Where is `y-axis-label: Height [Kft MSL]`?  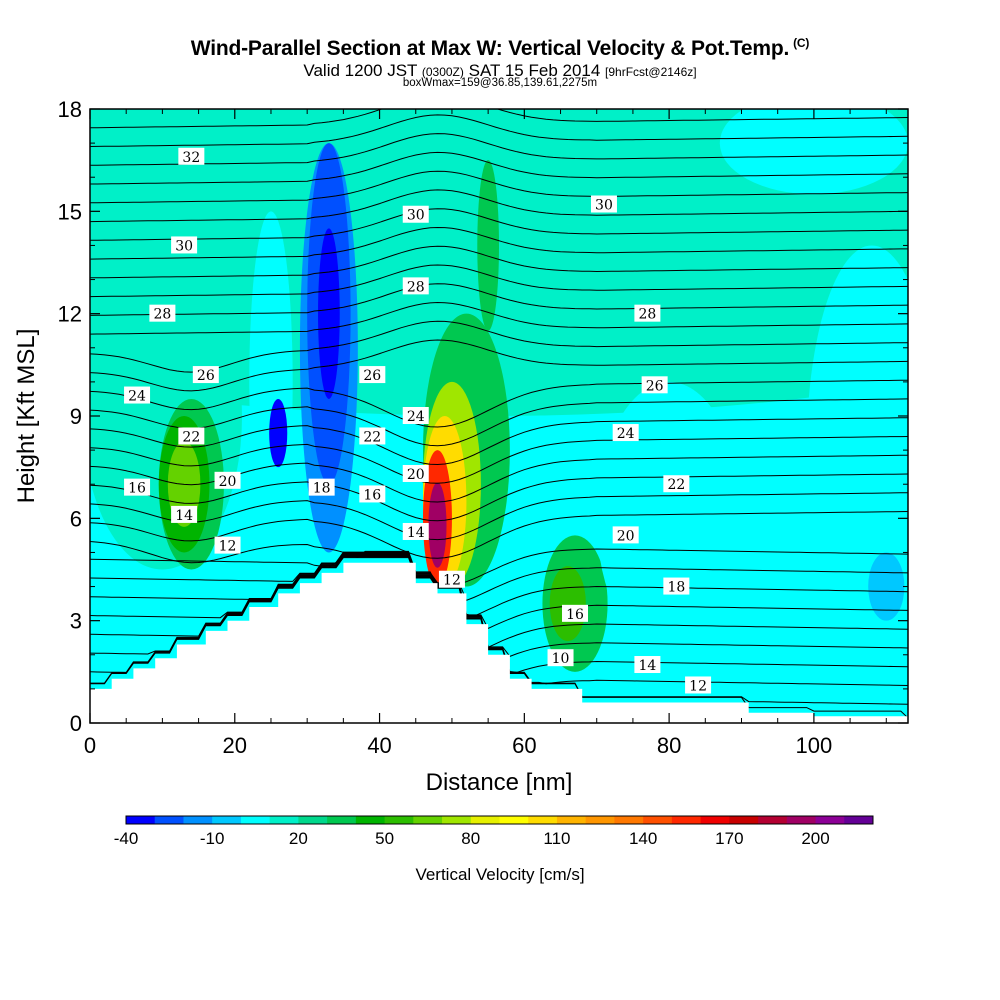
y-axis-label: Height [Kft MSL] is located at coordinates (26, 416).